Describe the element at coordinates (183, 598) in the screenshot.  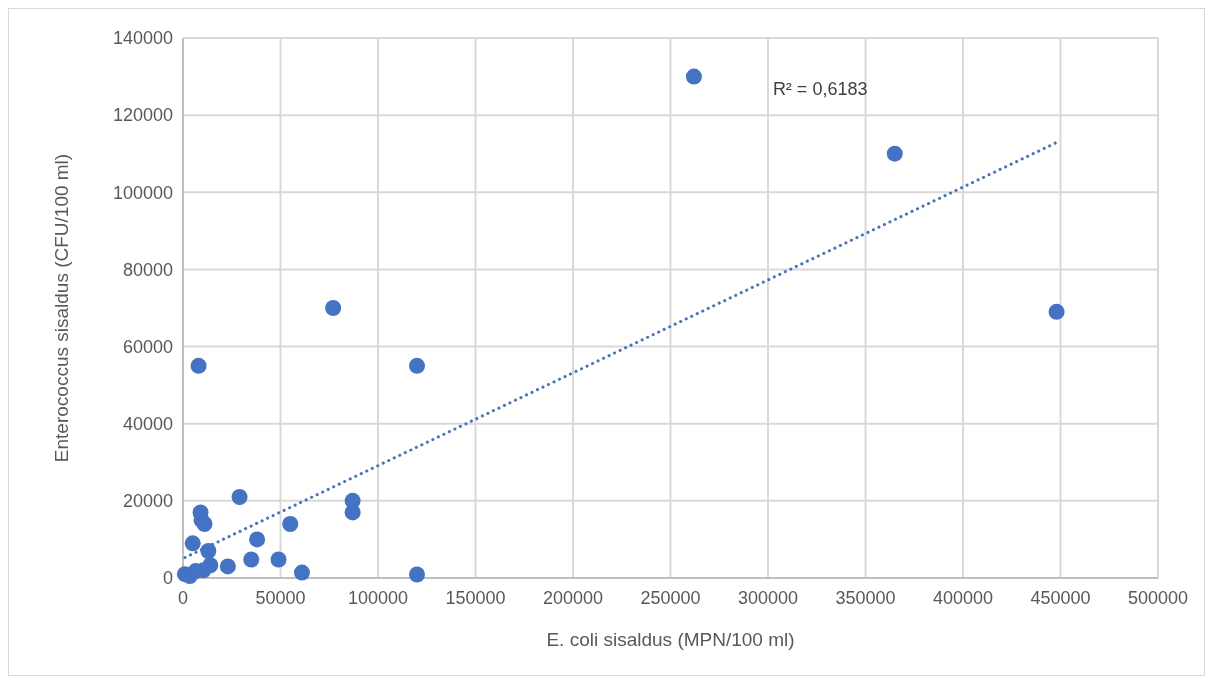
I see `x-tick-label: 0` at that location.